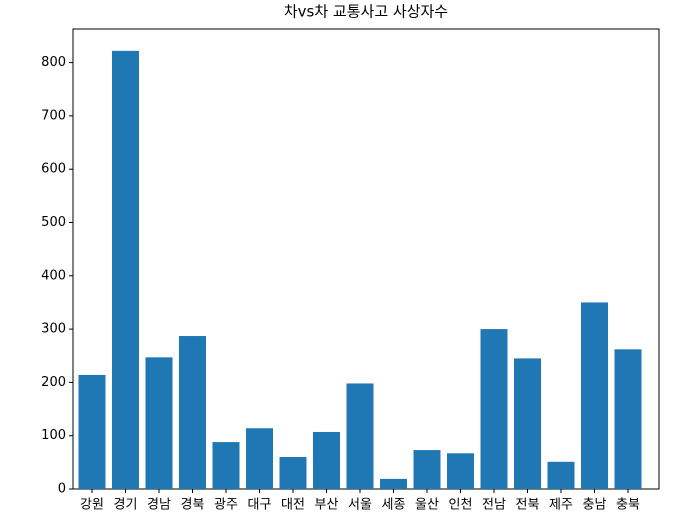 This screenshot has width=675, height=519. What do you see at coordinates (53, 115) in the screenshot?
I see `y-tick-label: 700` at bounding box center [53, 115].